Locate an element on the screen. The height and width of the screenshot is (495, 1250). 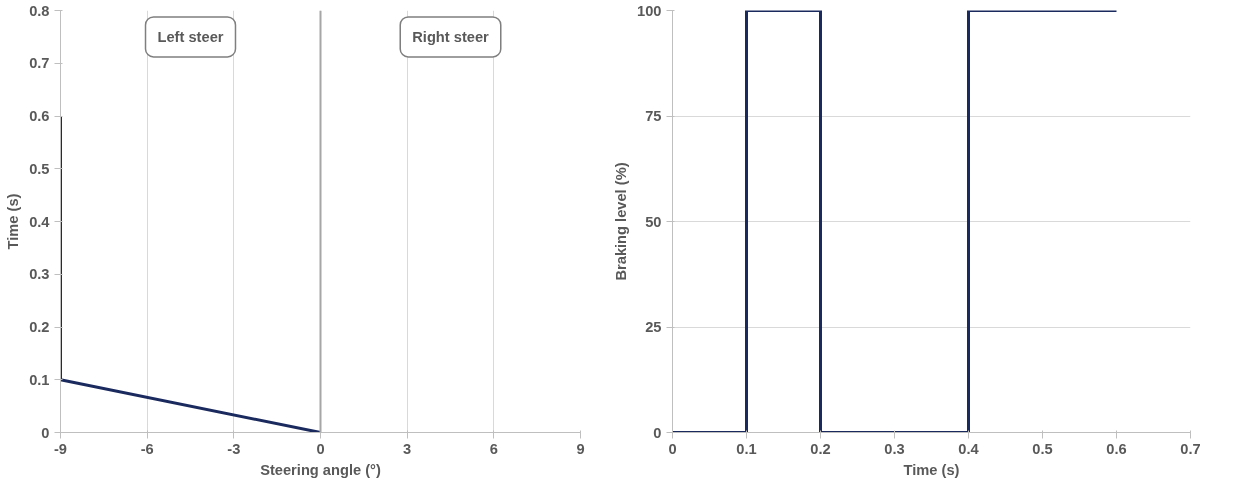
x-tick-label: 0.3 is located at coordinates (894, 448).